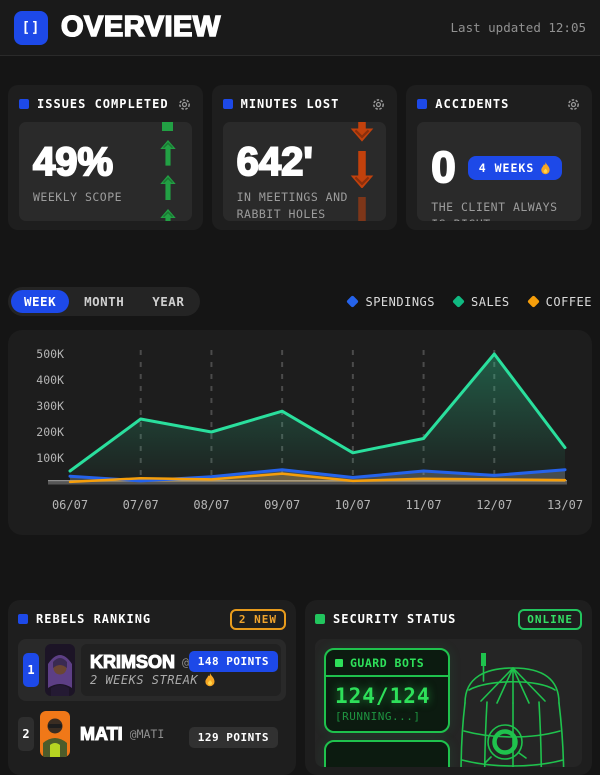 This screenshot has height=775, width=600. I want to click on svg-text: 400K, so click(50, 380).